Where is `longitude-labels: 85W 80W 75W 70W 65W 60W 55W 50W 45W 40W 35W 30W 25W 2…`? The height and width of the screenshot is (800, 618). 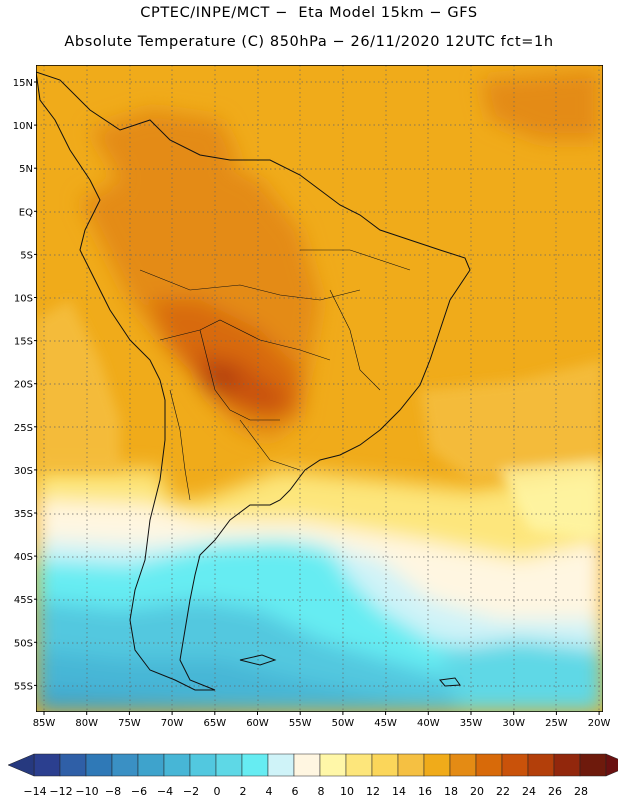 longitude-labels: 85W 80W 75W 70W 65W 60W 55W 50W 45W 40W 35W 30W 25W 2… is located at coordinates (322, 720).